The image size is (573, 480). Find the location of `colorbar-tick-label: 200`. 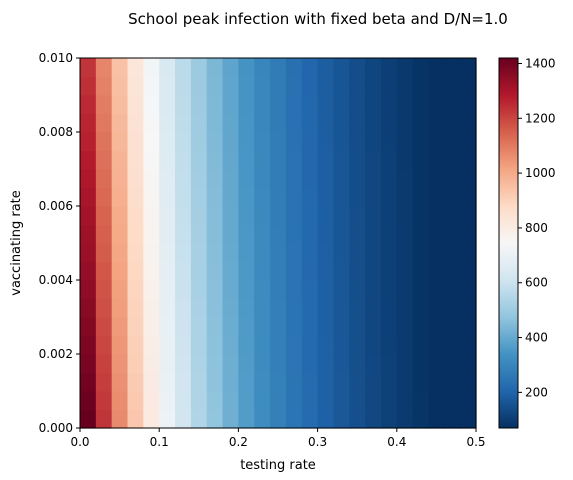

colorbar-tick-label: 200 is located at coordinates (536, 392).